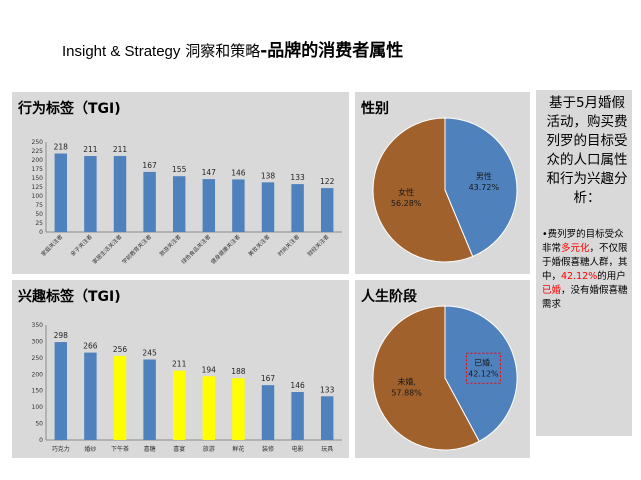 The height and width of the screenshot is (480, 641). What do you see at coordinates (406, 382) in the screenshot?
I see `slice-label: 未婚,` at bounding box center [406, 382].